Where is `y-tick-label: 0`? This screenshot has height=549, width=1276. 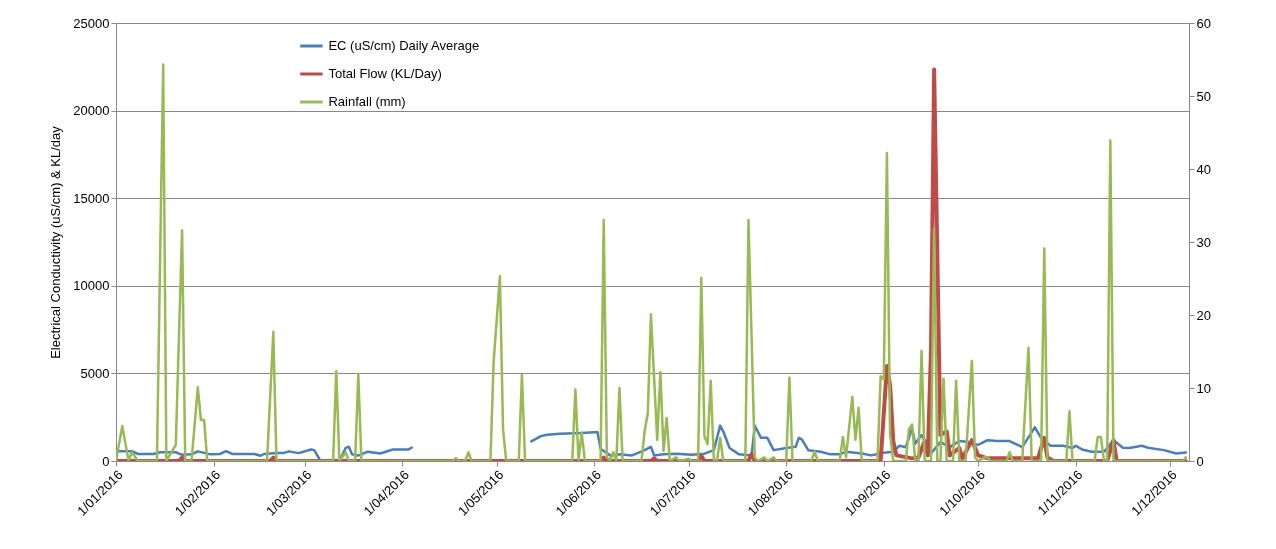
y-tick-label: 0 is located at coordinates (106, 461).